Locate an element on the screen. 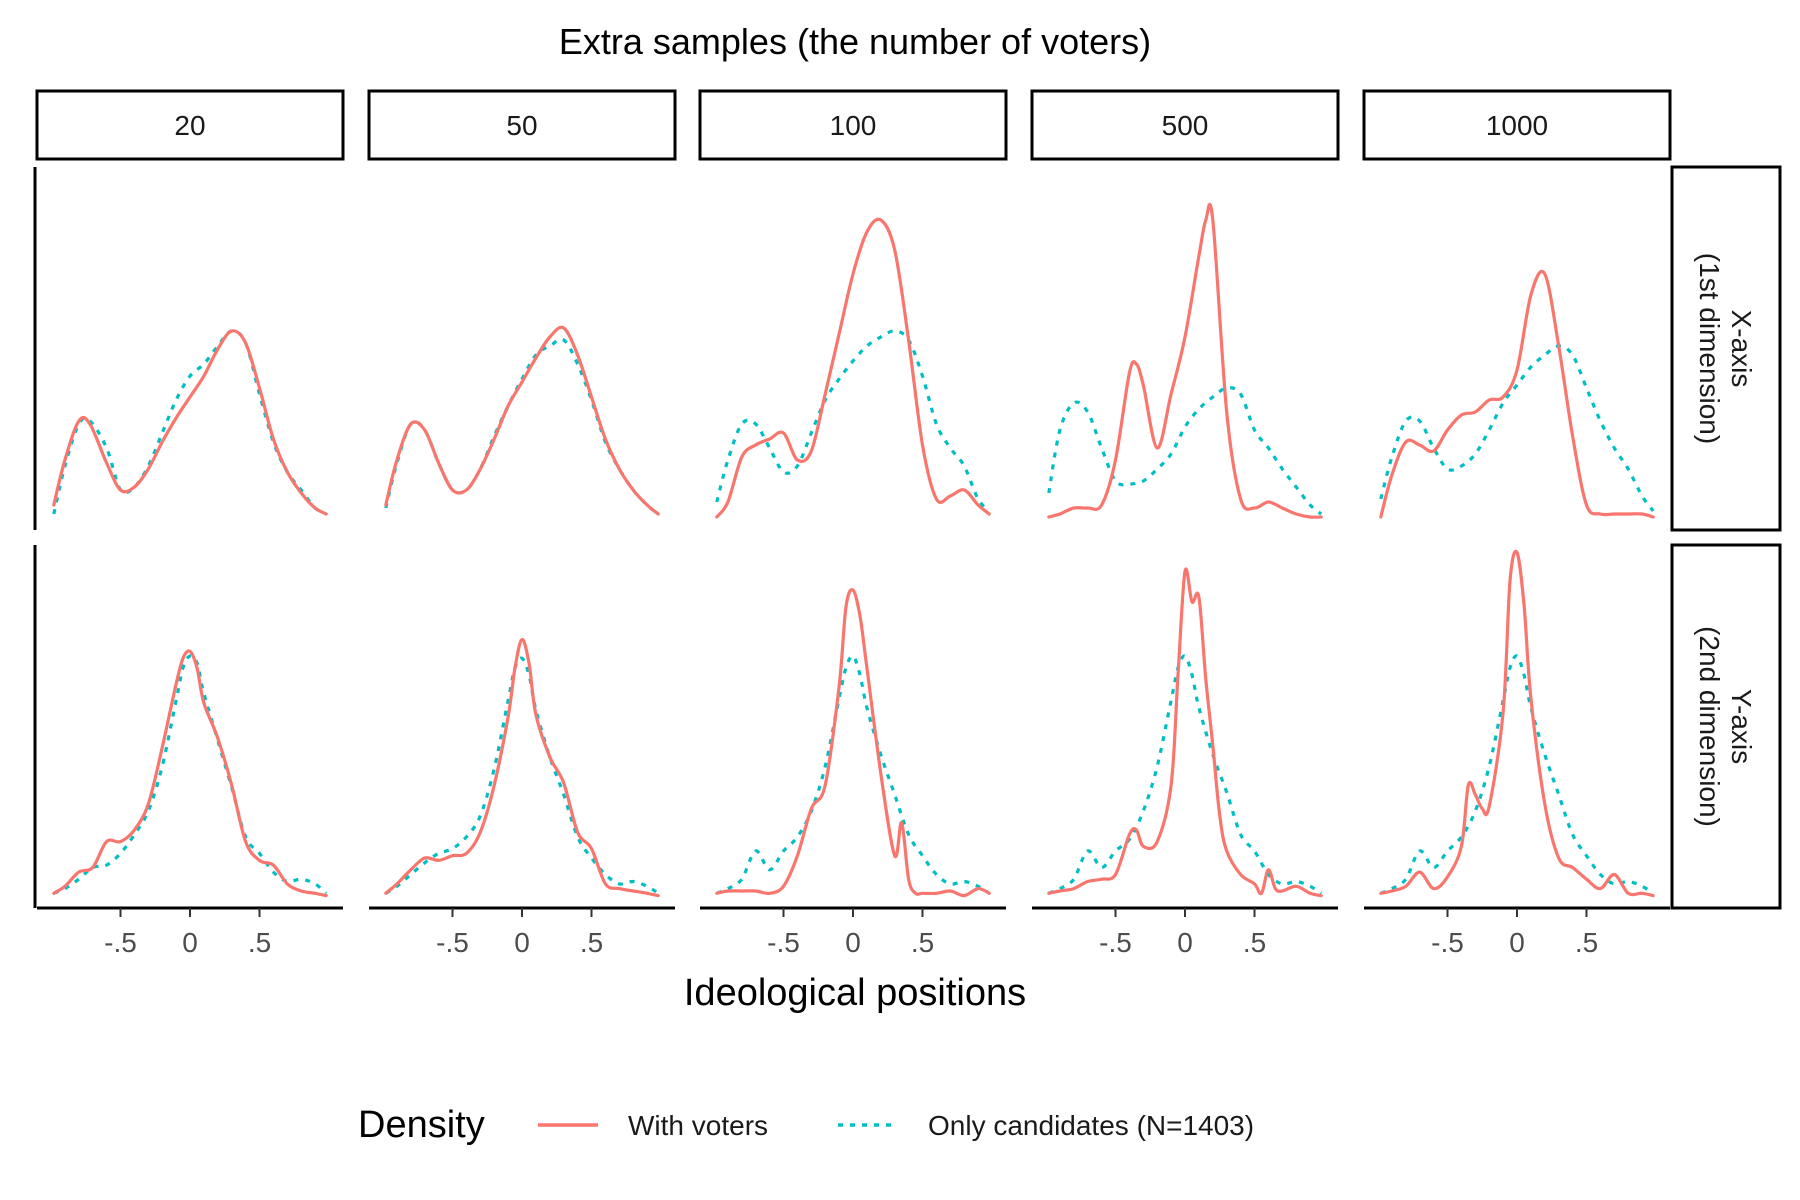 Image resolution: width=1800 pixels, height=1200 pixels. column-strip-label: 100 is located at coordinates (853, 125).